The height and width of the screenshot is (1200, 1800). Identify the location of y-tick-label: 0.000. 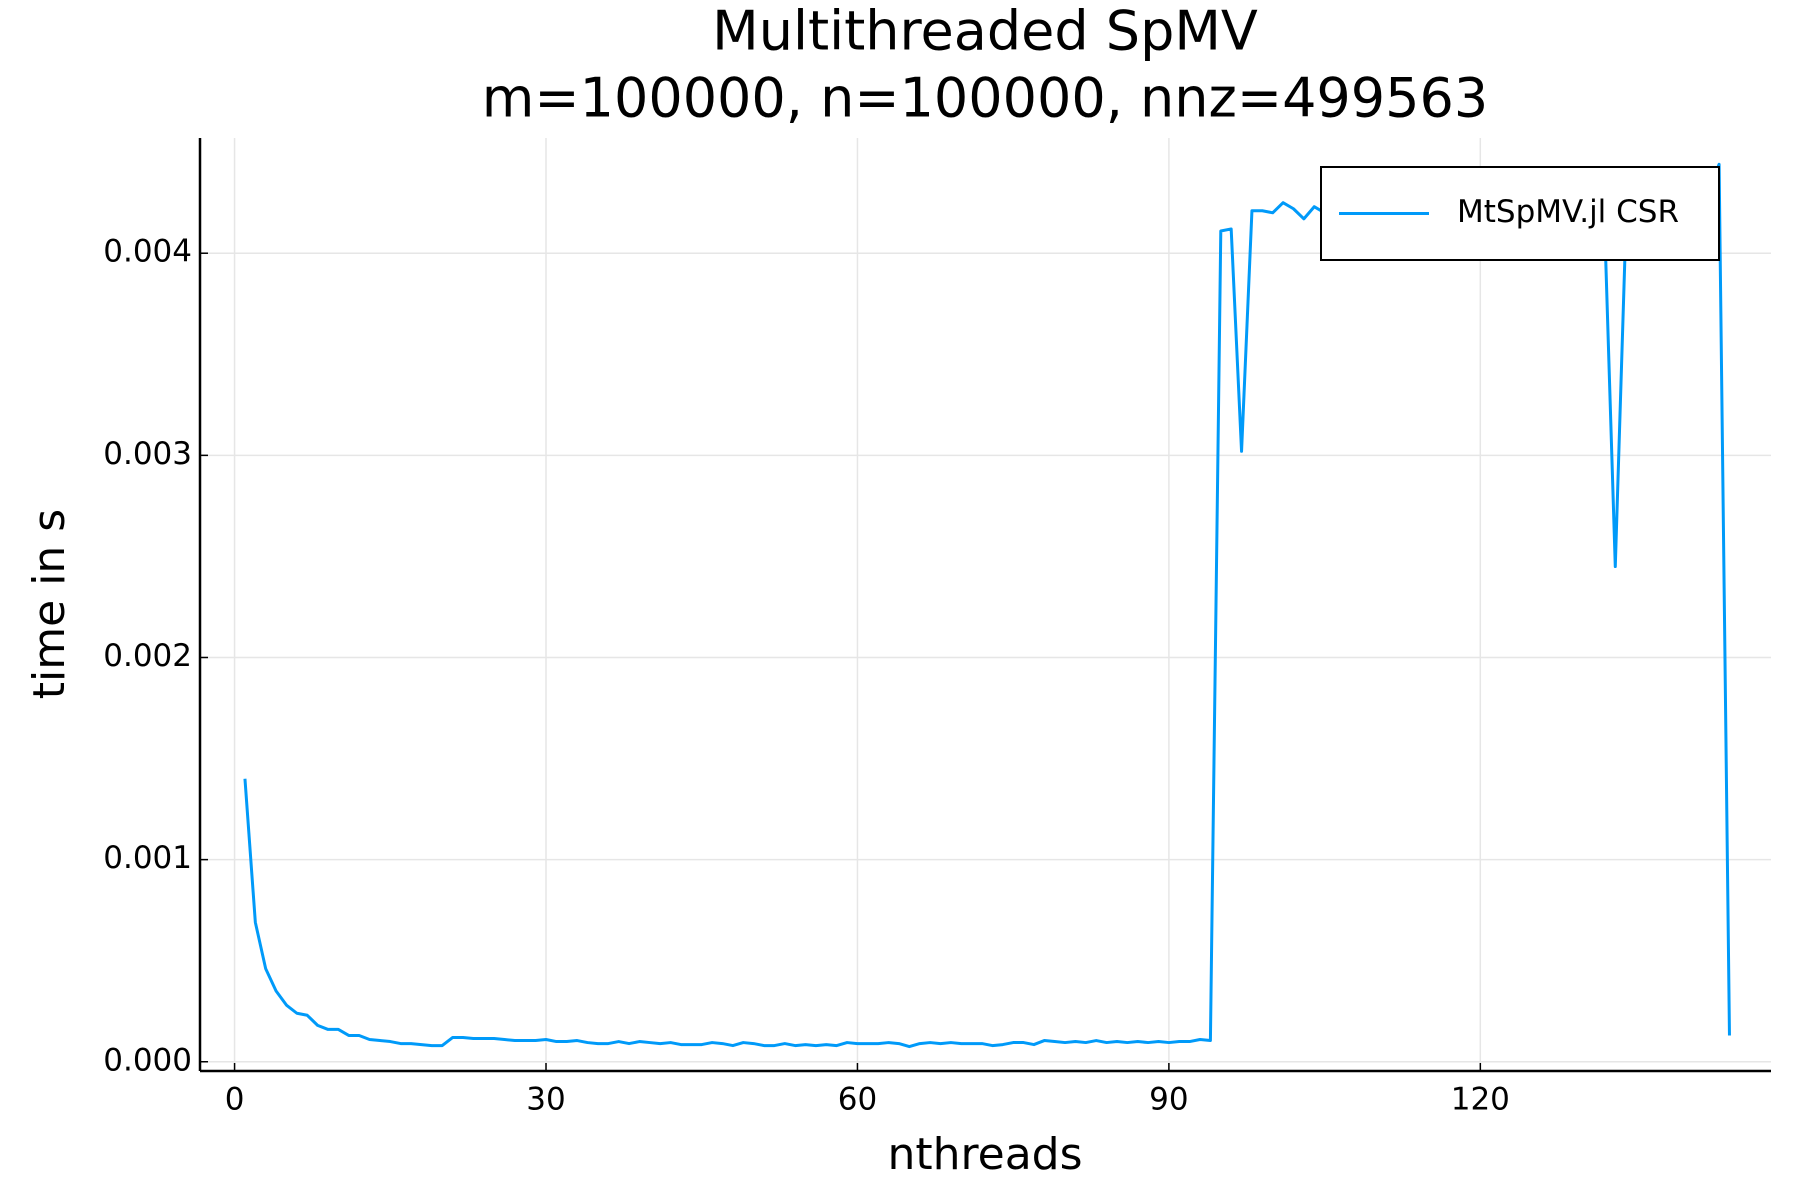
(147, 1060).